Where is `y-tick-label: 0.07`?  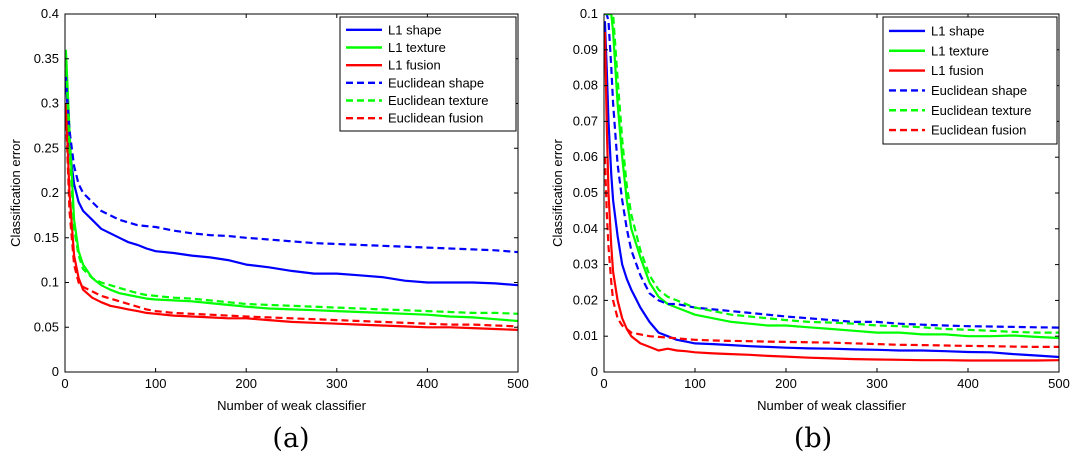 y-tick-label: 0.07 is located at coordinates (585, 120).